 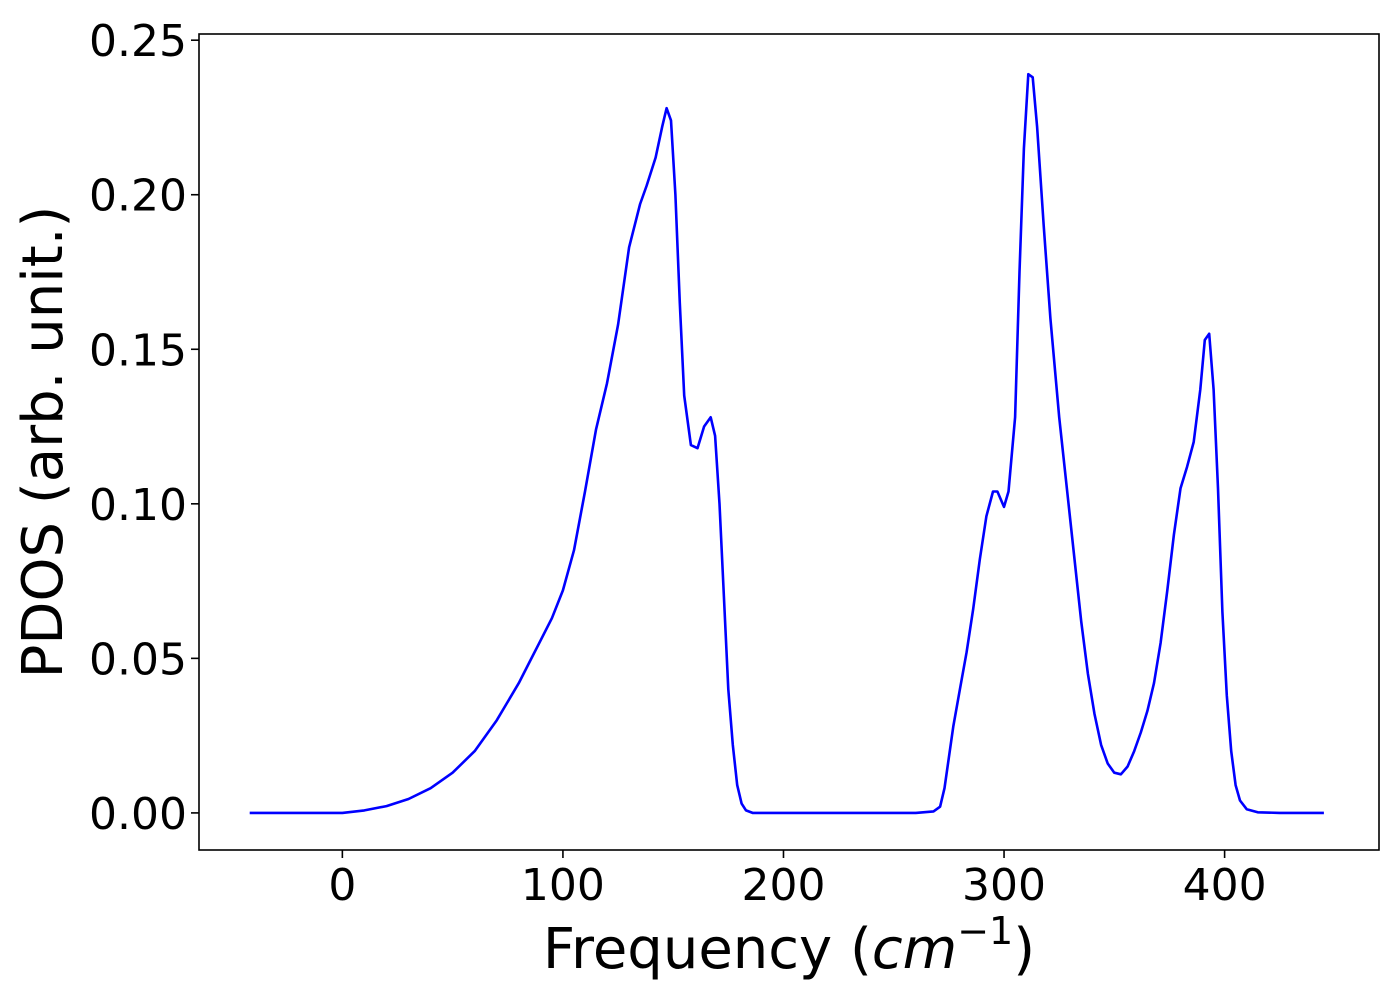 I want to click on y-tick-label: 0.25, so click(x=138, y=41).